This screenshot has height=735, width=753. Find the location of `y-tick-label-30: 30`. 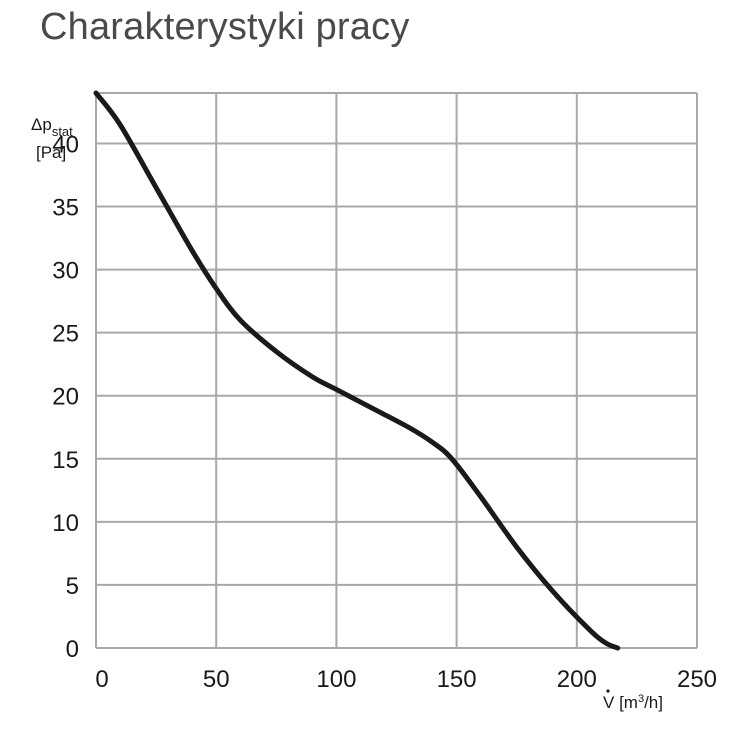

y-tick-label-30: 30 is located at coordinates (65, 271).